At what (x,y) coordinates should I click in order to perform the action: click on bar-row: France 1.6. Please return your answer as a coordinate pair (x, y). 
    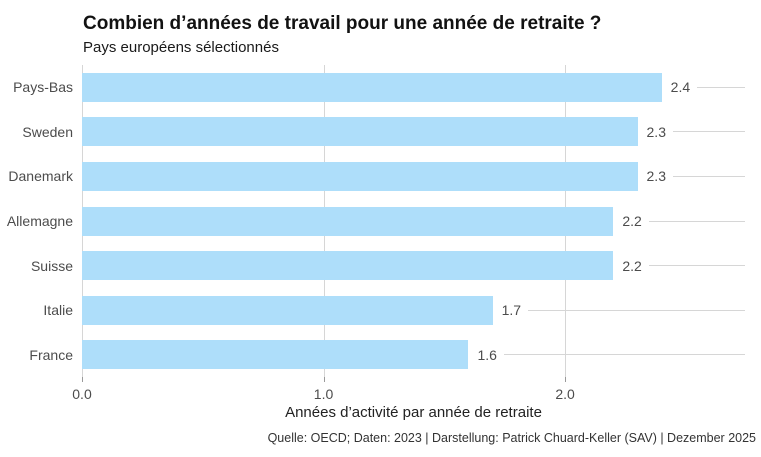
    Looking at the image, I should click on (387, 354).